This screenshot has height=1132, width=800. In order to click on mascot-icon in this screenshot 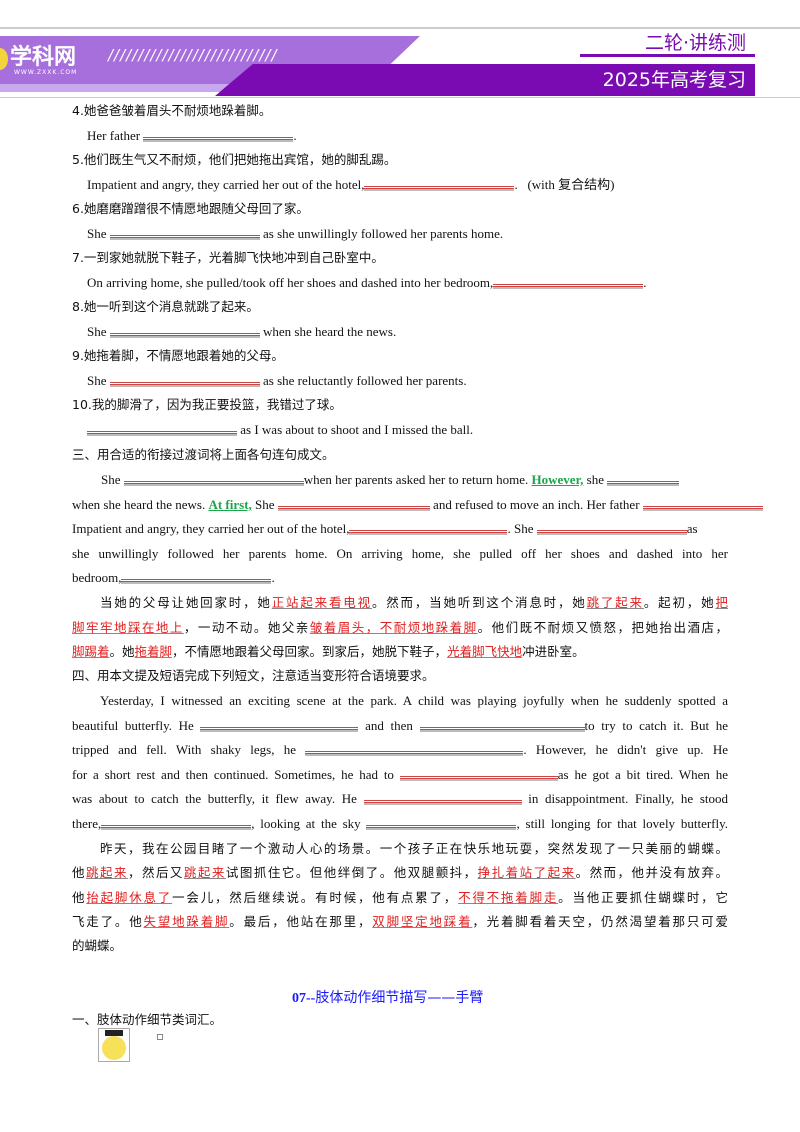, I will do `click(4, 59)`.